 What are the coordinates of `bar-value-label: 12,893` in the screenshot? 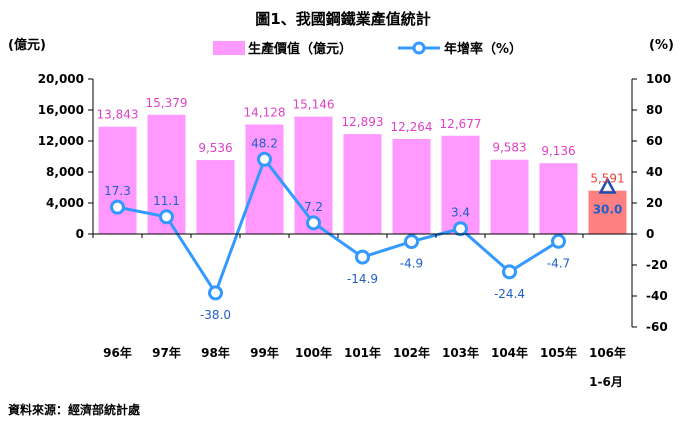 It's located at (363, 122).